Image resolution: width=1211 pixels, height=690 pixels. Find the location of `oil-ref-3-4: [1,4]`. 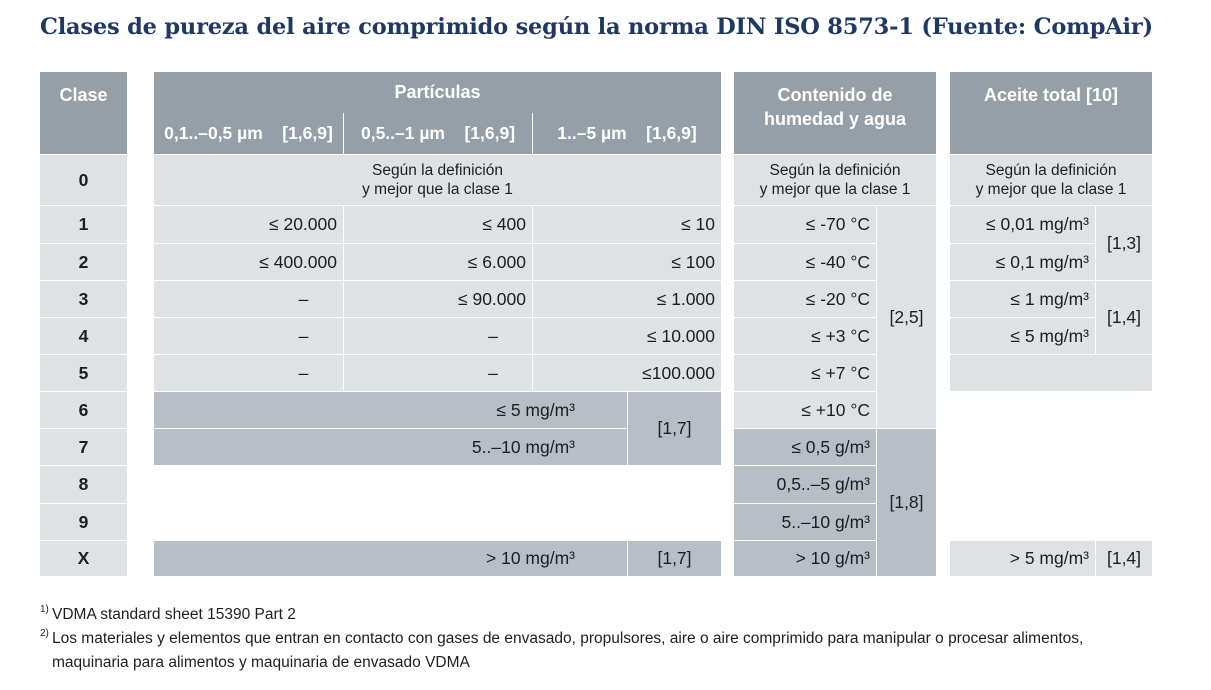

oil-ref-3-4: [1,4] is located at coordinates (1123, 317).